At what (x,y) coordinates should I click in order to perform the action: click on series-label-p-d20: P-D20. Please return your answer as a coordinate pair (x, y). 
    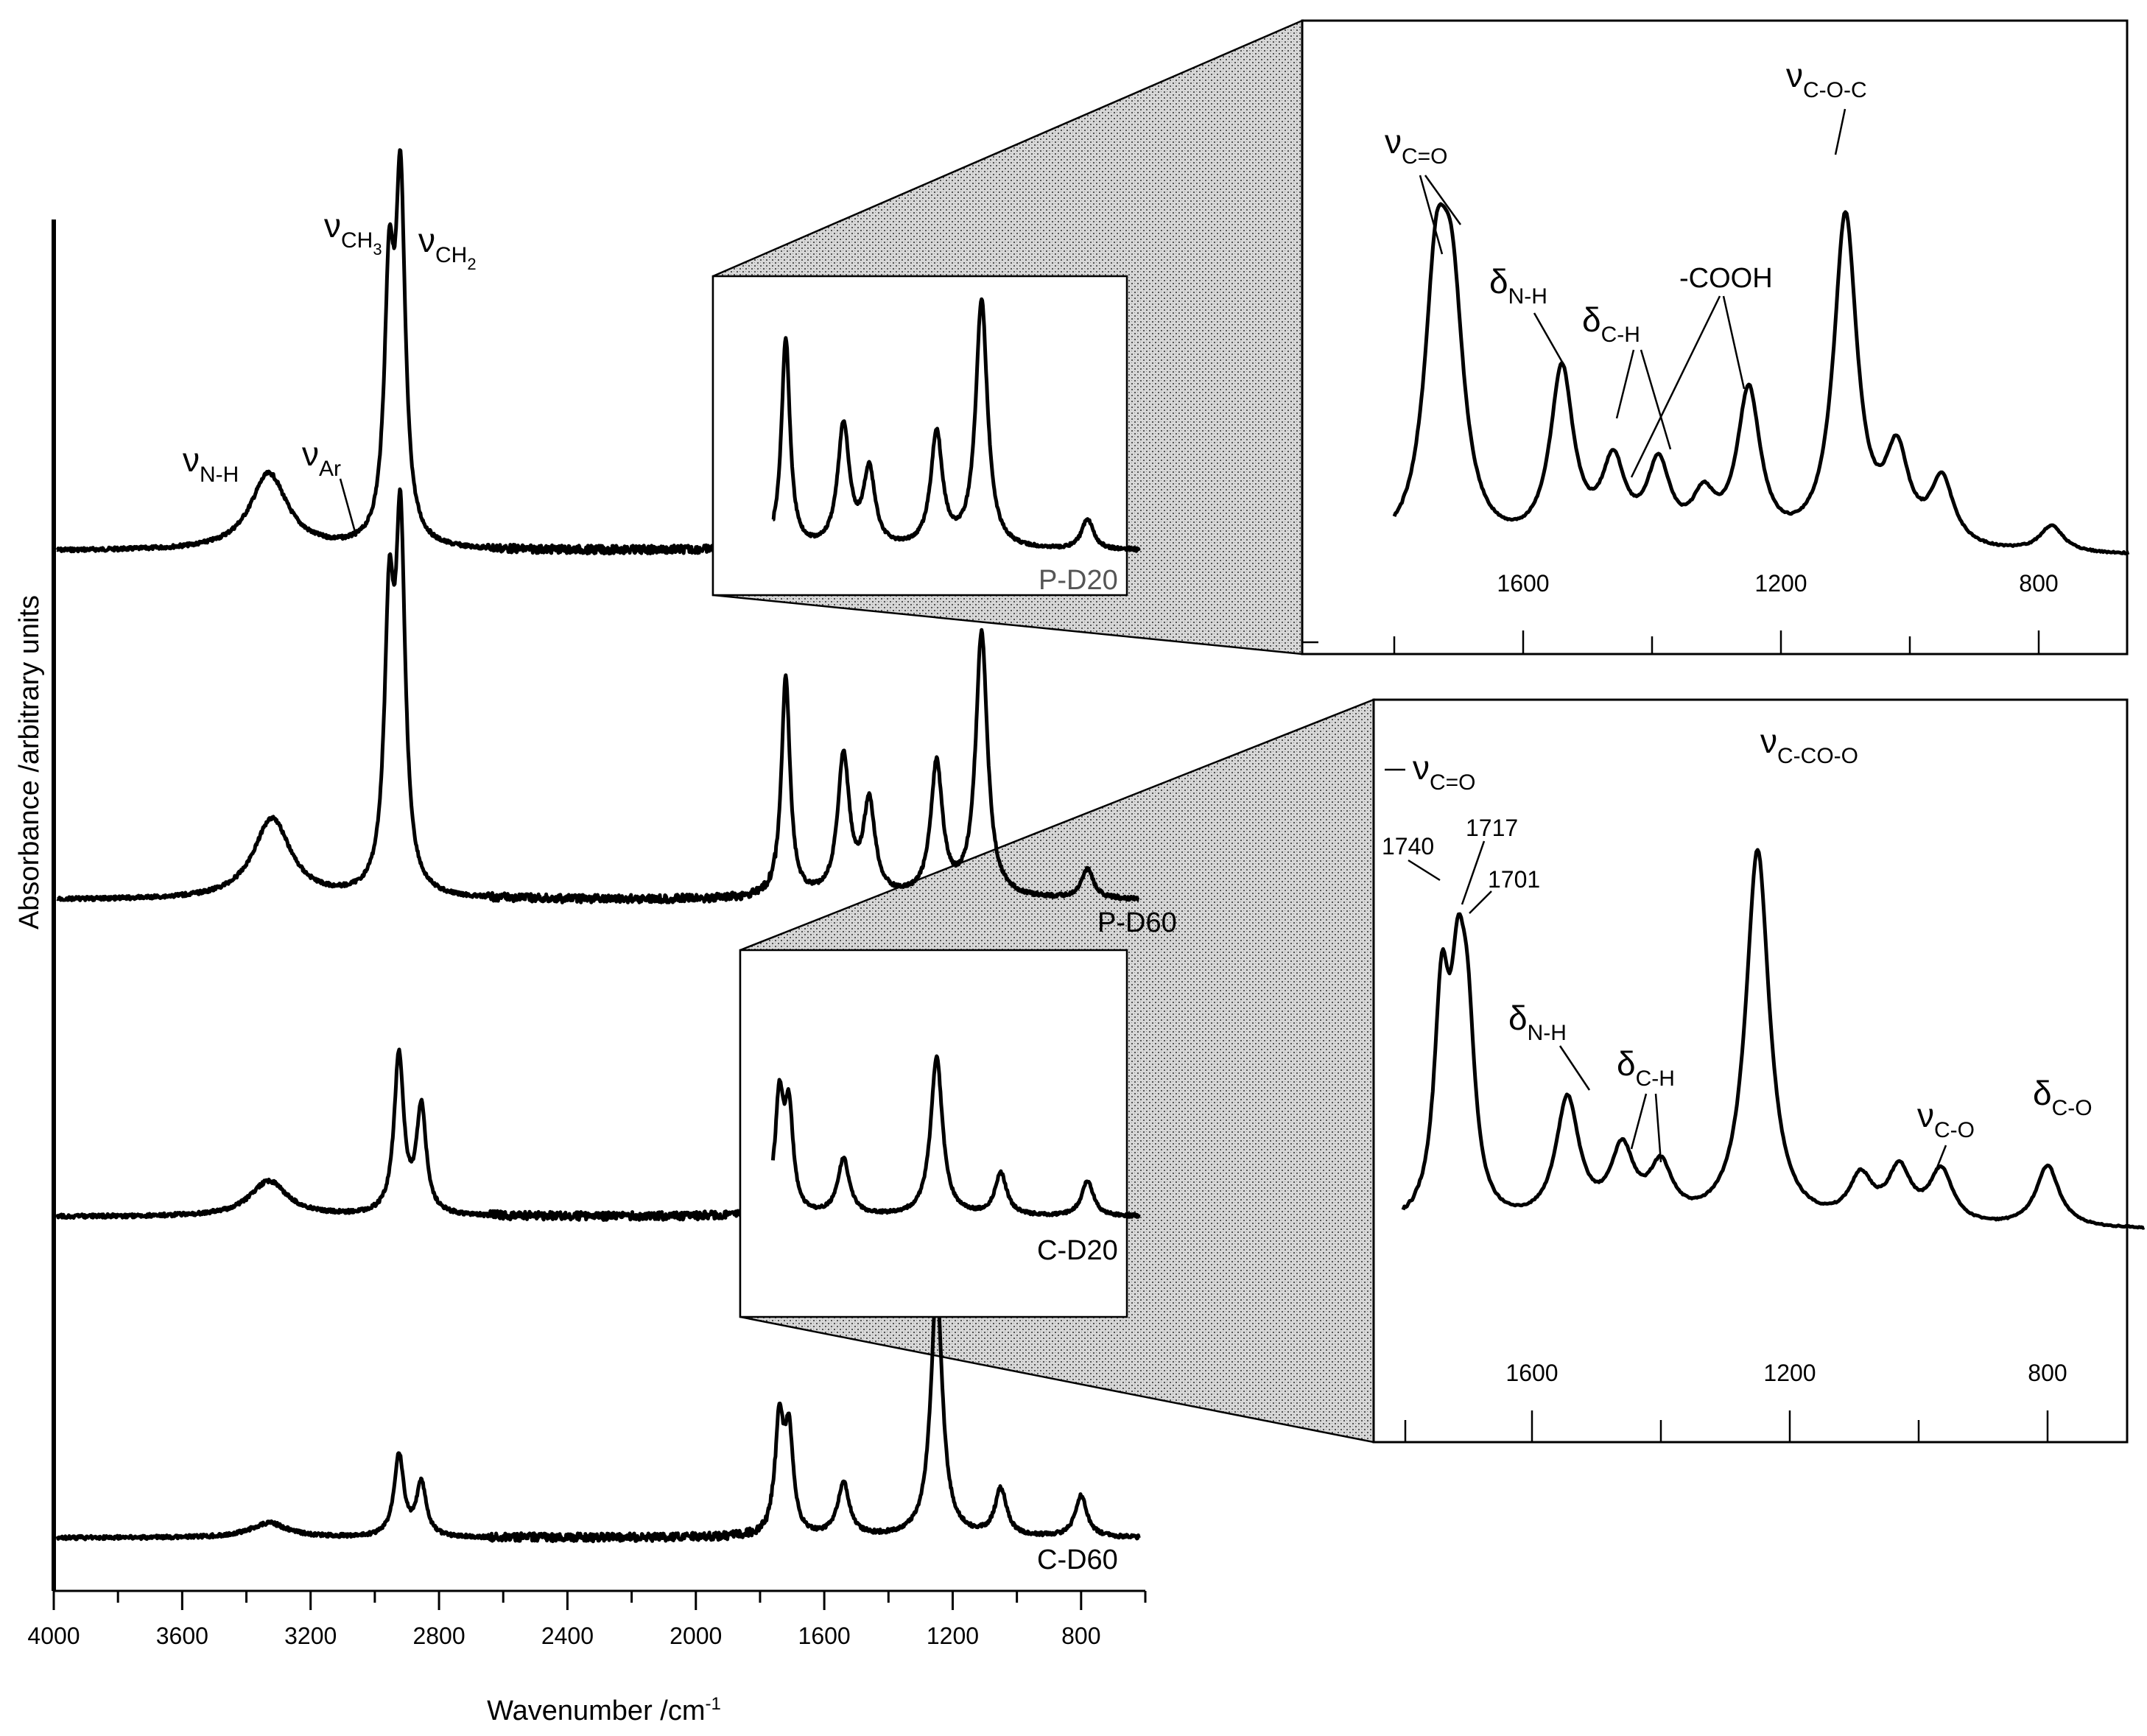
    Looking at the image, I should click on (1078, 580).